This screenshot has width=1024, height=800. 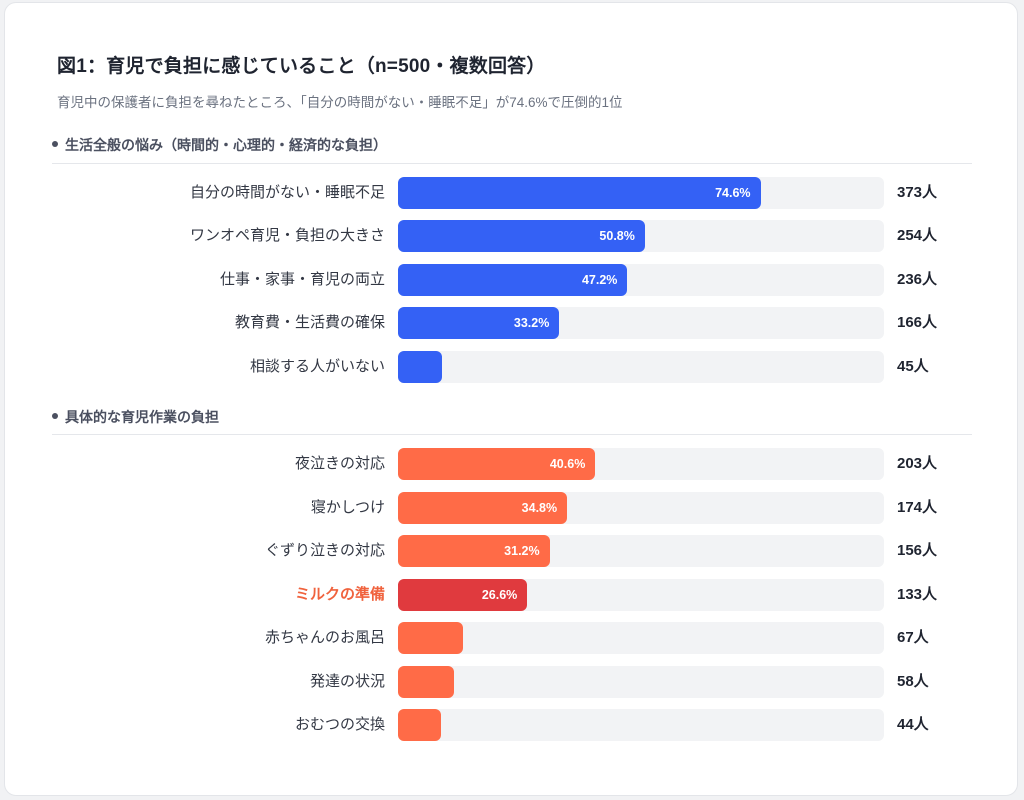 What do you see at coordinates (567, 464) in the screenshot?
I see `bar-percent: 40.6%` at bounding box center [567, 464].